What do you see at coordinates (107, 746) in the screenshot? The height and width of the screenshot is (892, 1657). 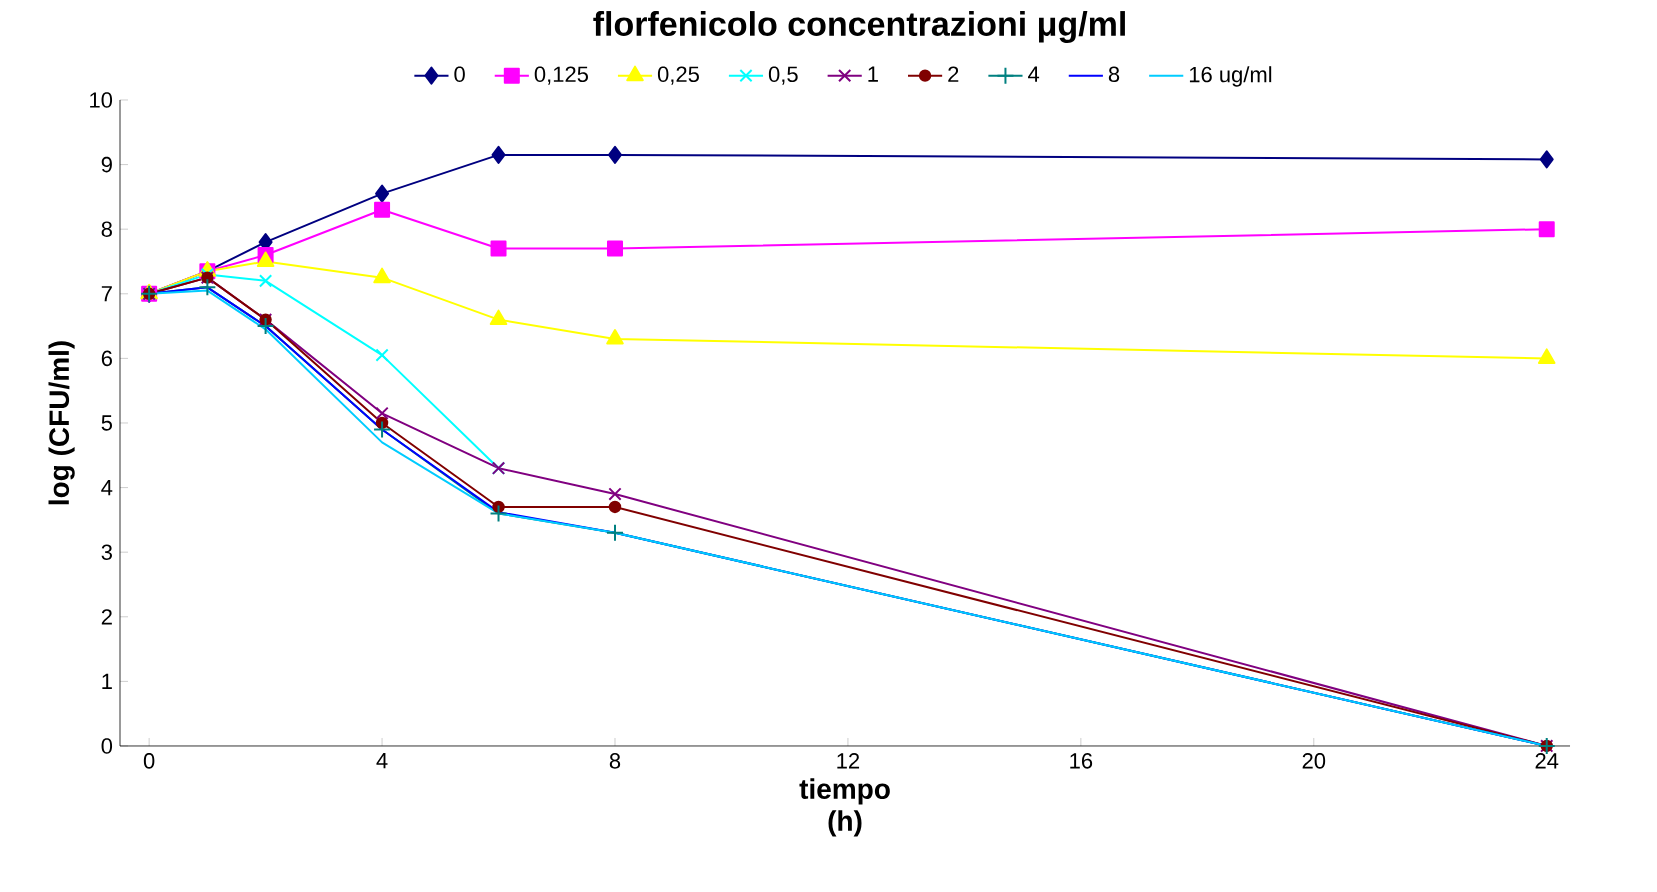 I see `y-tick-label: 0` at bounding box center [107, 746].